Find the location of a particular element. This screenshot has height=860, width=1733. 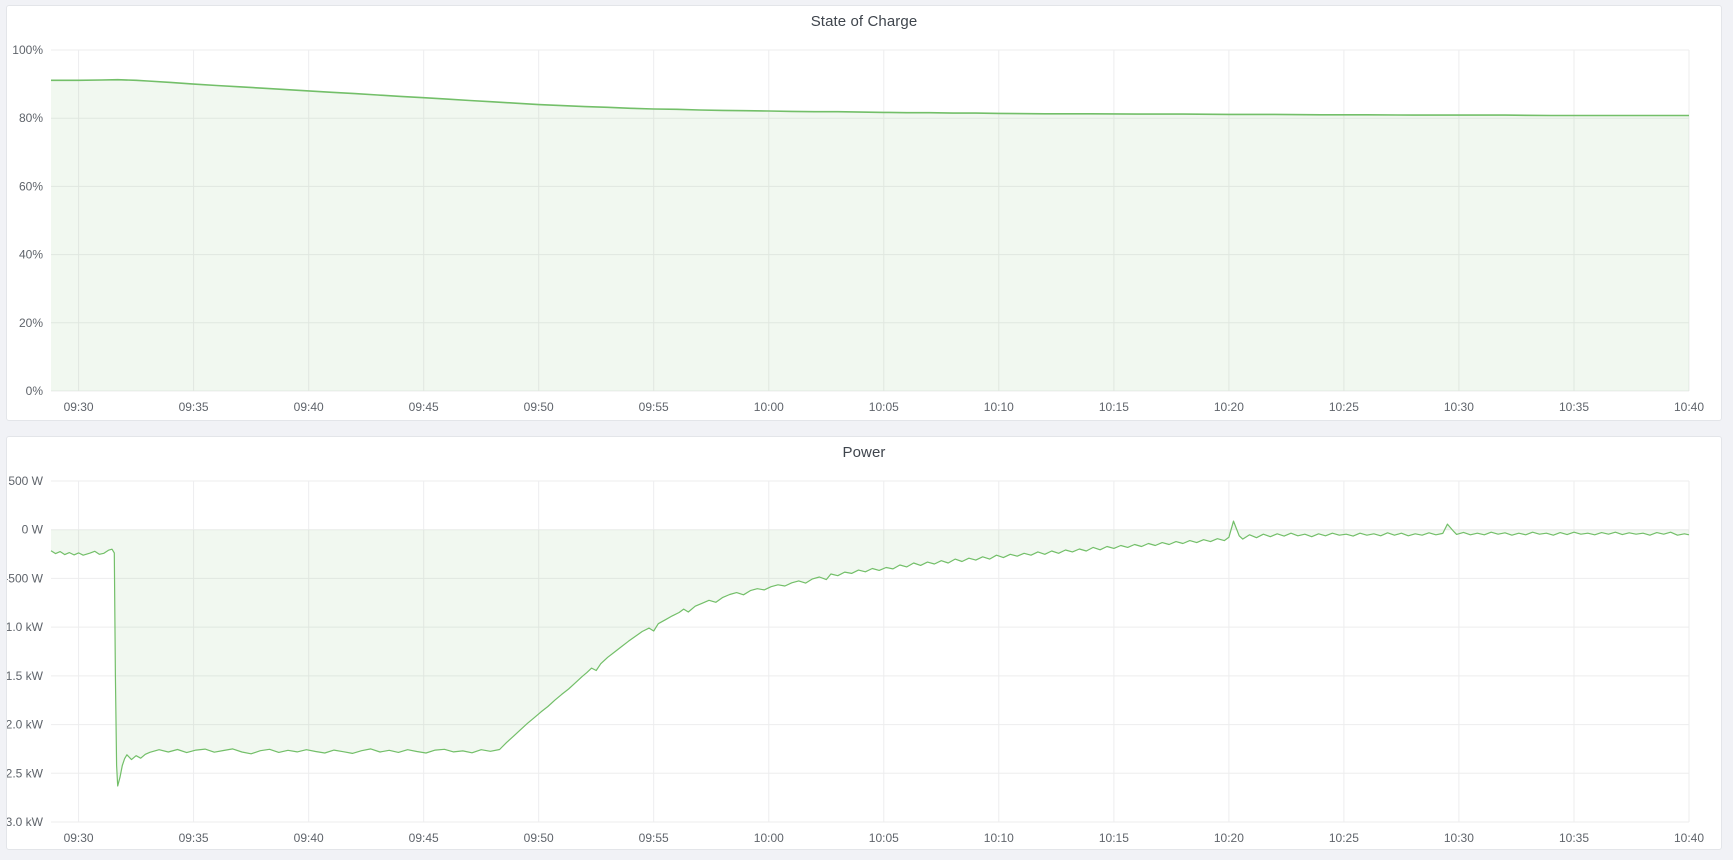

y-tick-label: 40% is located at coordinates (31, 255).